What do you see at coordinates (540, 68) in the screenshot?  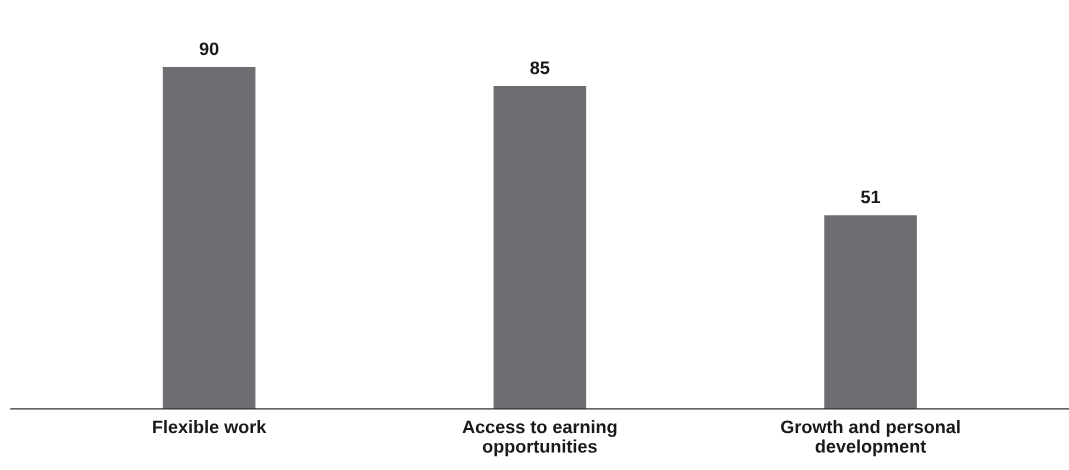 I see `data-label: 85` at bounding box center [540, 68].